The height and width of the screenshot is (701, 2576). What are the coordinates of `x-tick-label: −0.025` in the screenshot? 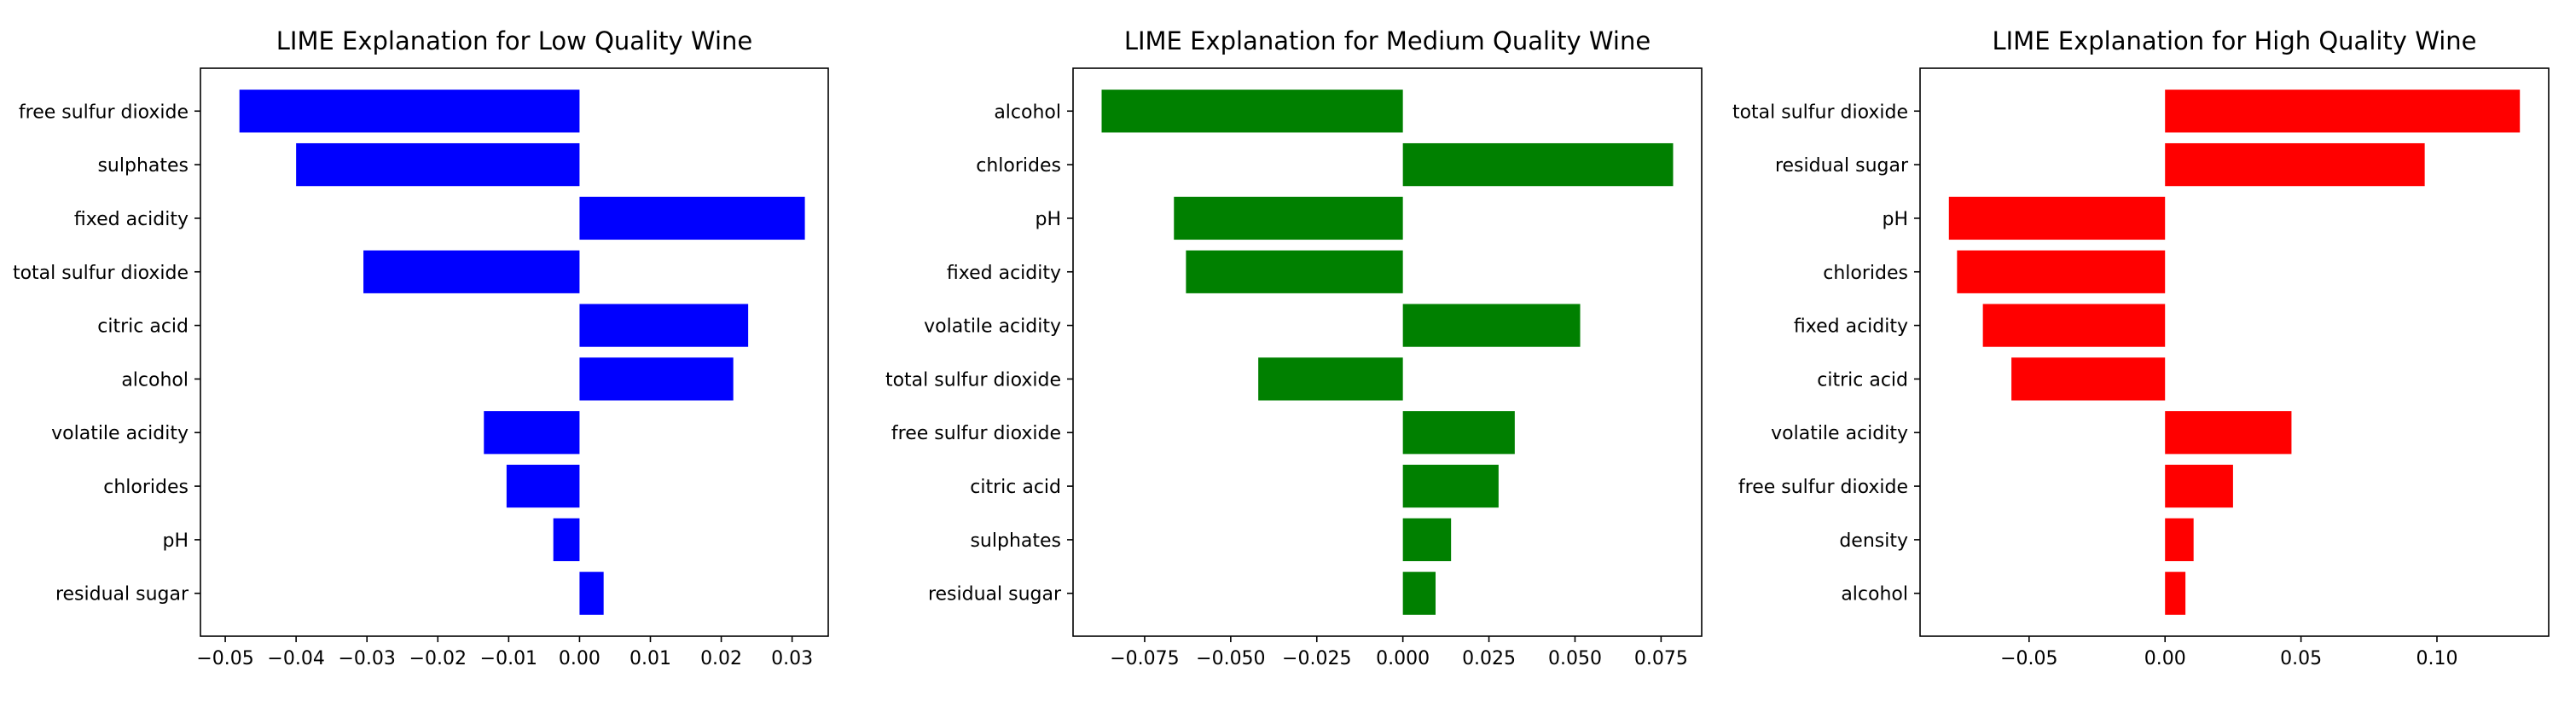 It's located at (1316, 658).